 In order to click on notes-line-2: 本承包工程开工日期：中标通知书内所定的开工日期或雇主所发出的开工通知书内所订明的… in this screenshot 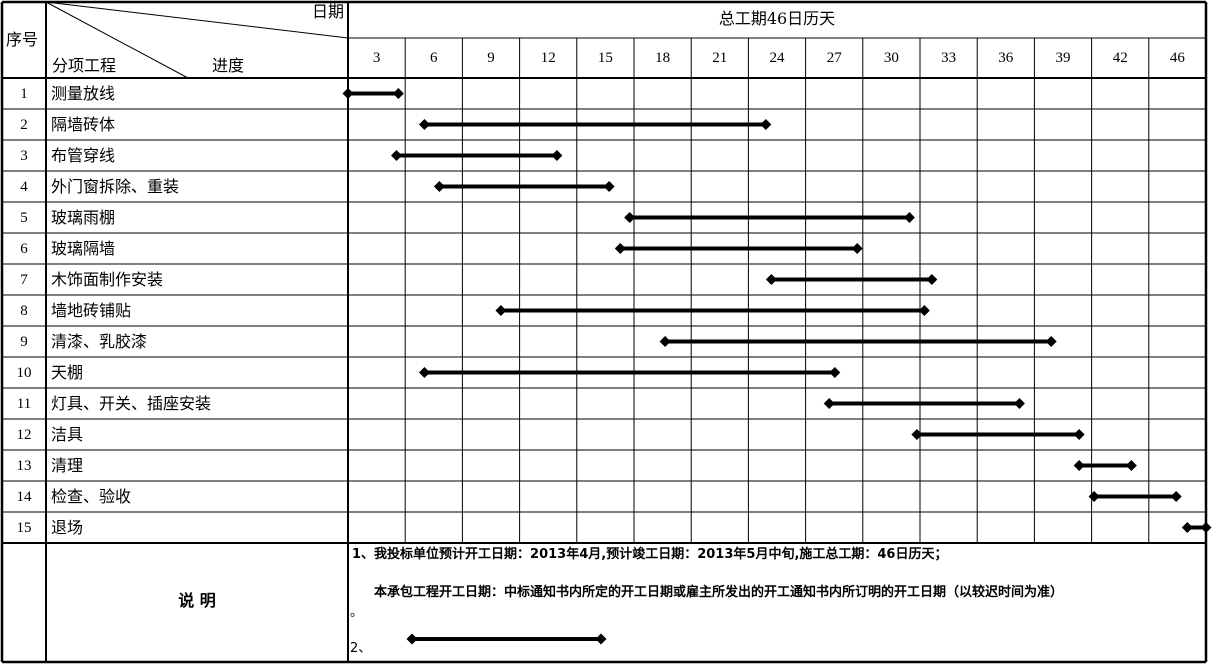, I will do `click(719, 592)`.